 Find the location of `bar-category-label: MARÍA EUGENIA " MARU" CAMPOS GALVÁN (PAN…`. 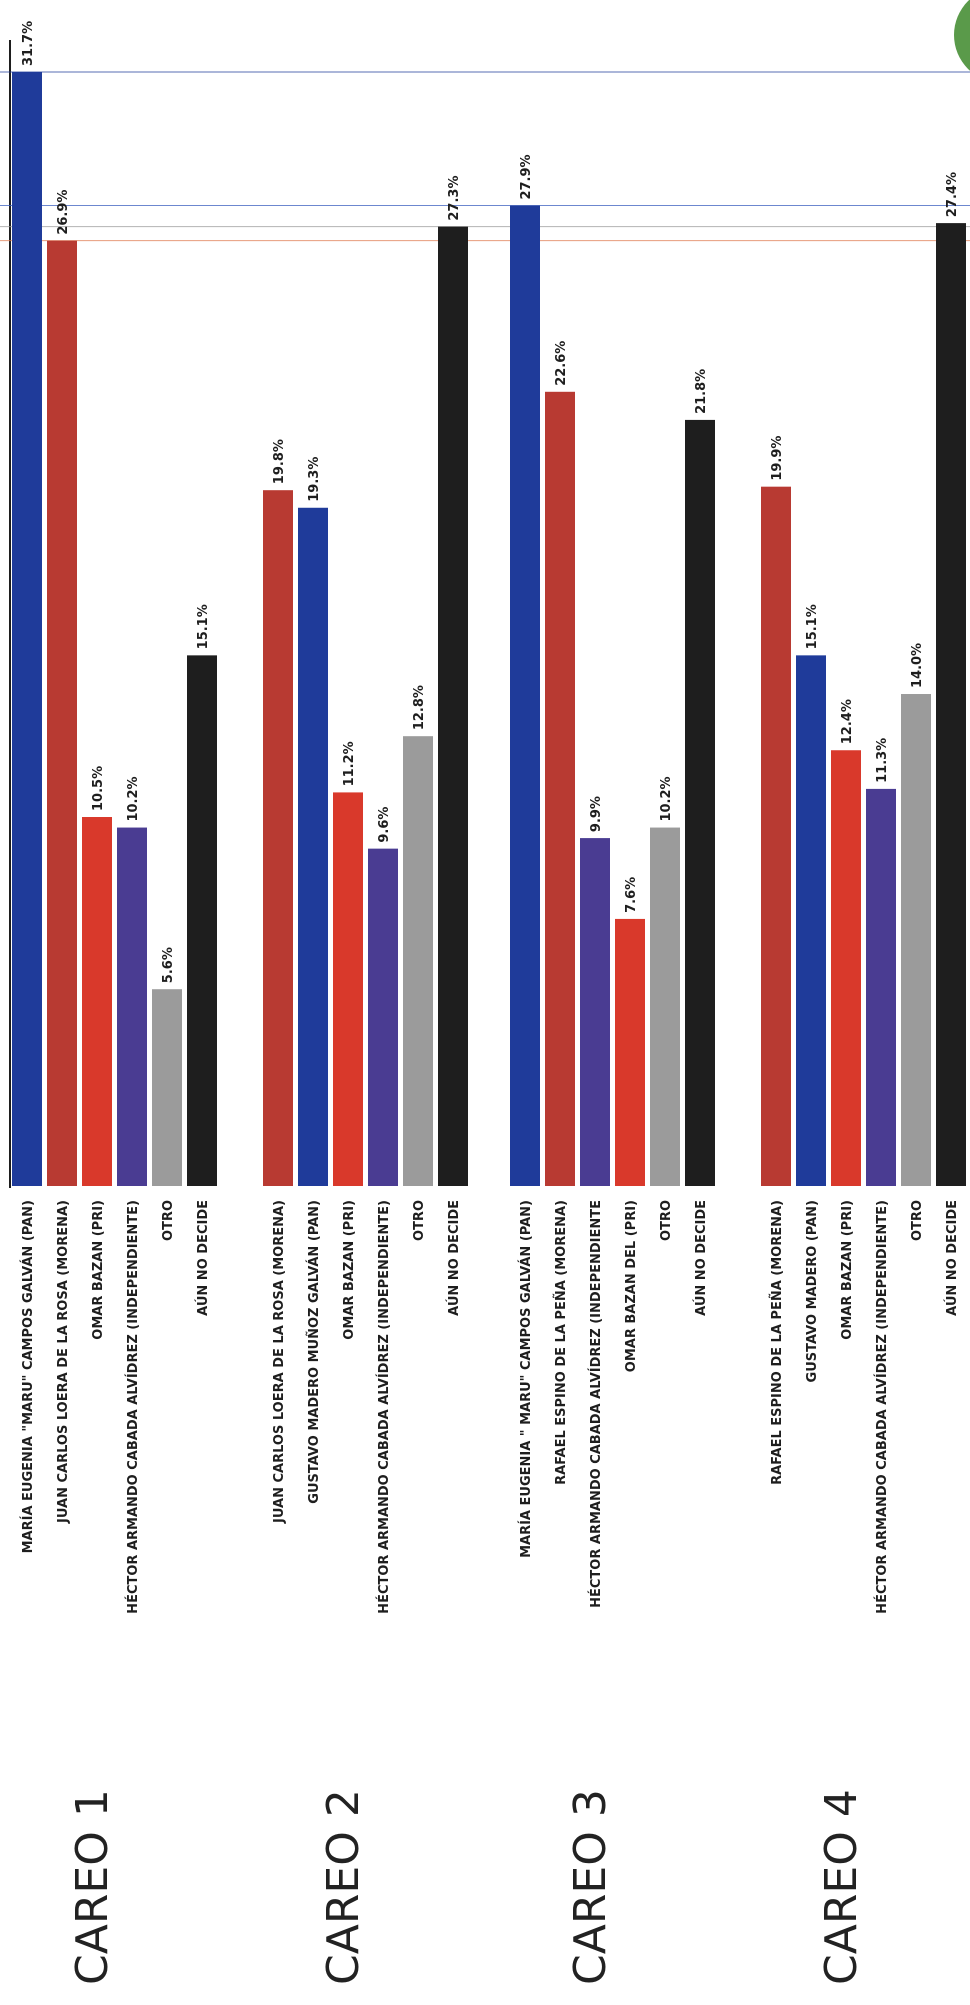

bar-category-label: MARÍA EUGENIA " MARU" CAMPOS GALVÁN (PAN… is located at coordinates (526, 1379).